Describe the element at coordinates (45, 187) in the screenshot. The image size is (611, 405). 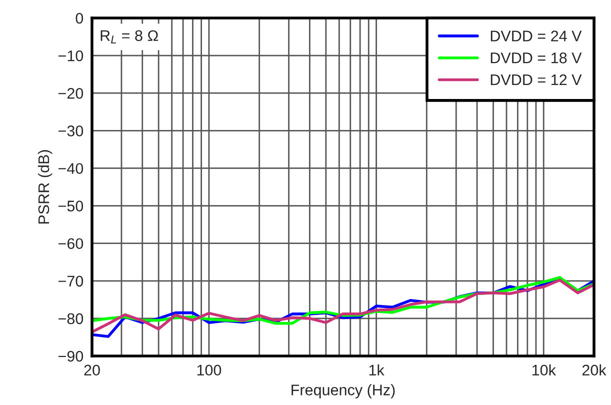
I see `y-axis-title: PSRR (dB)` at that location.